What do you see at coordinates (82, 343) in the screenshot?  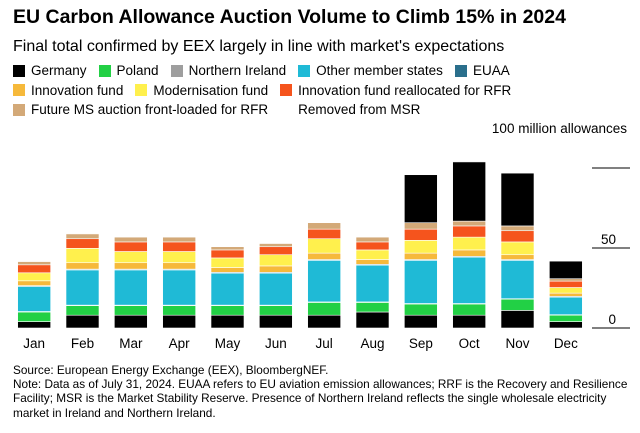 I see `x-tick-label: Feb` at bounding box center [82, 343].